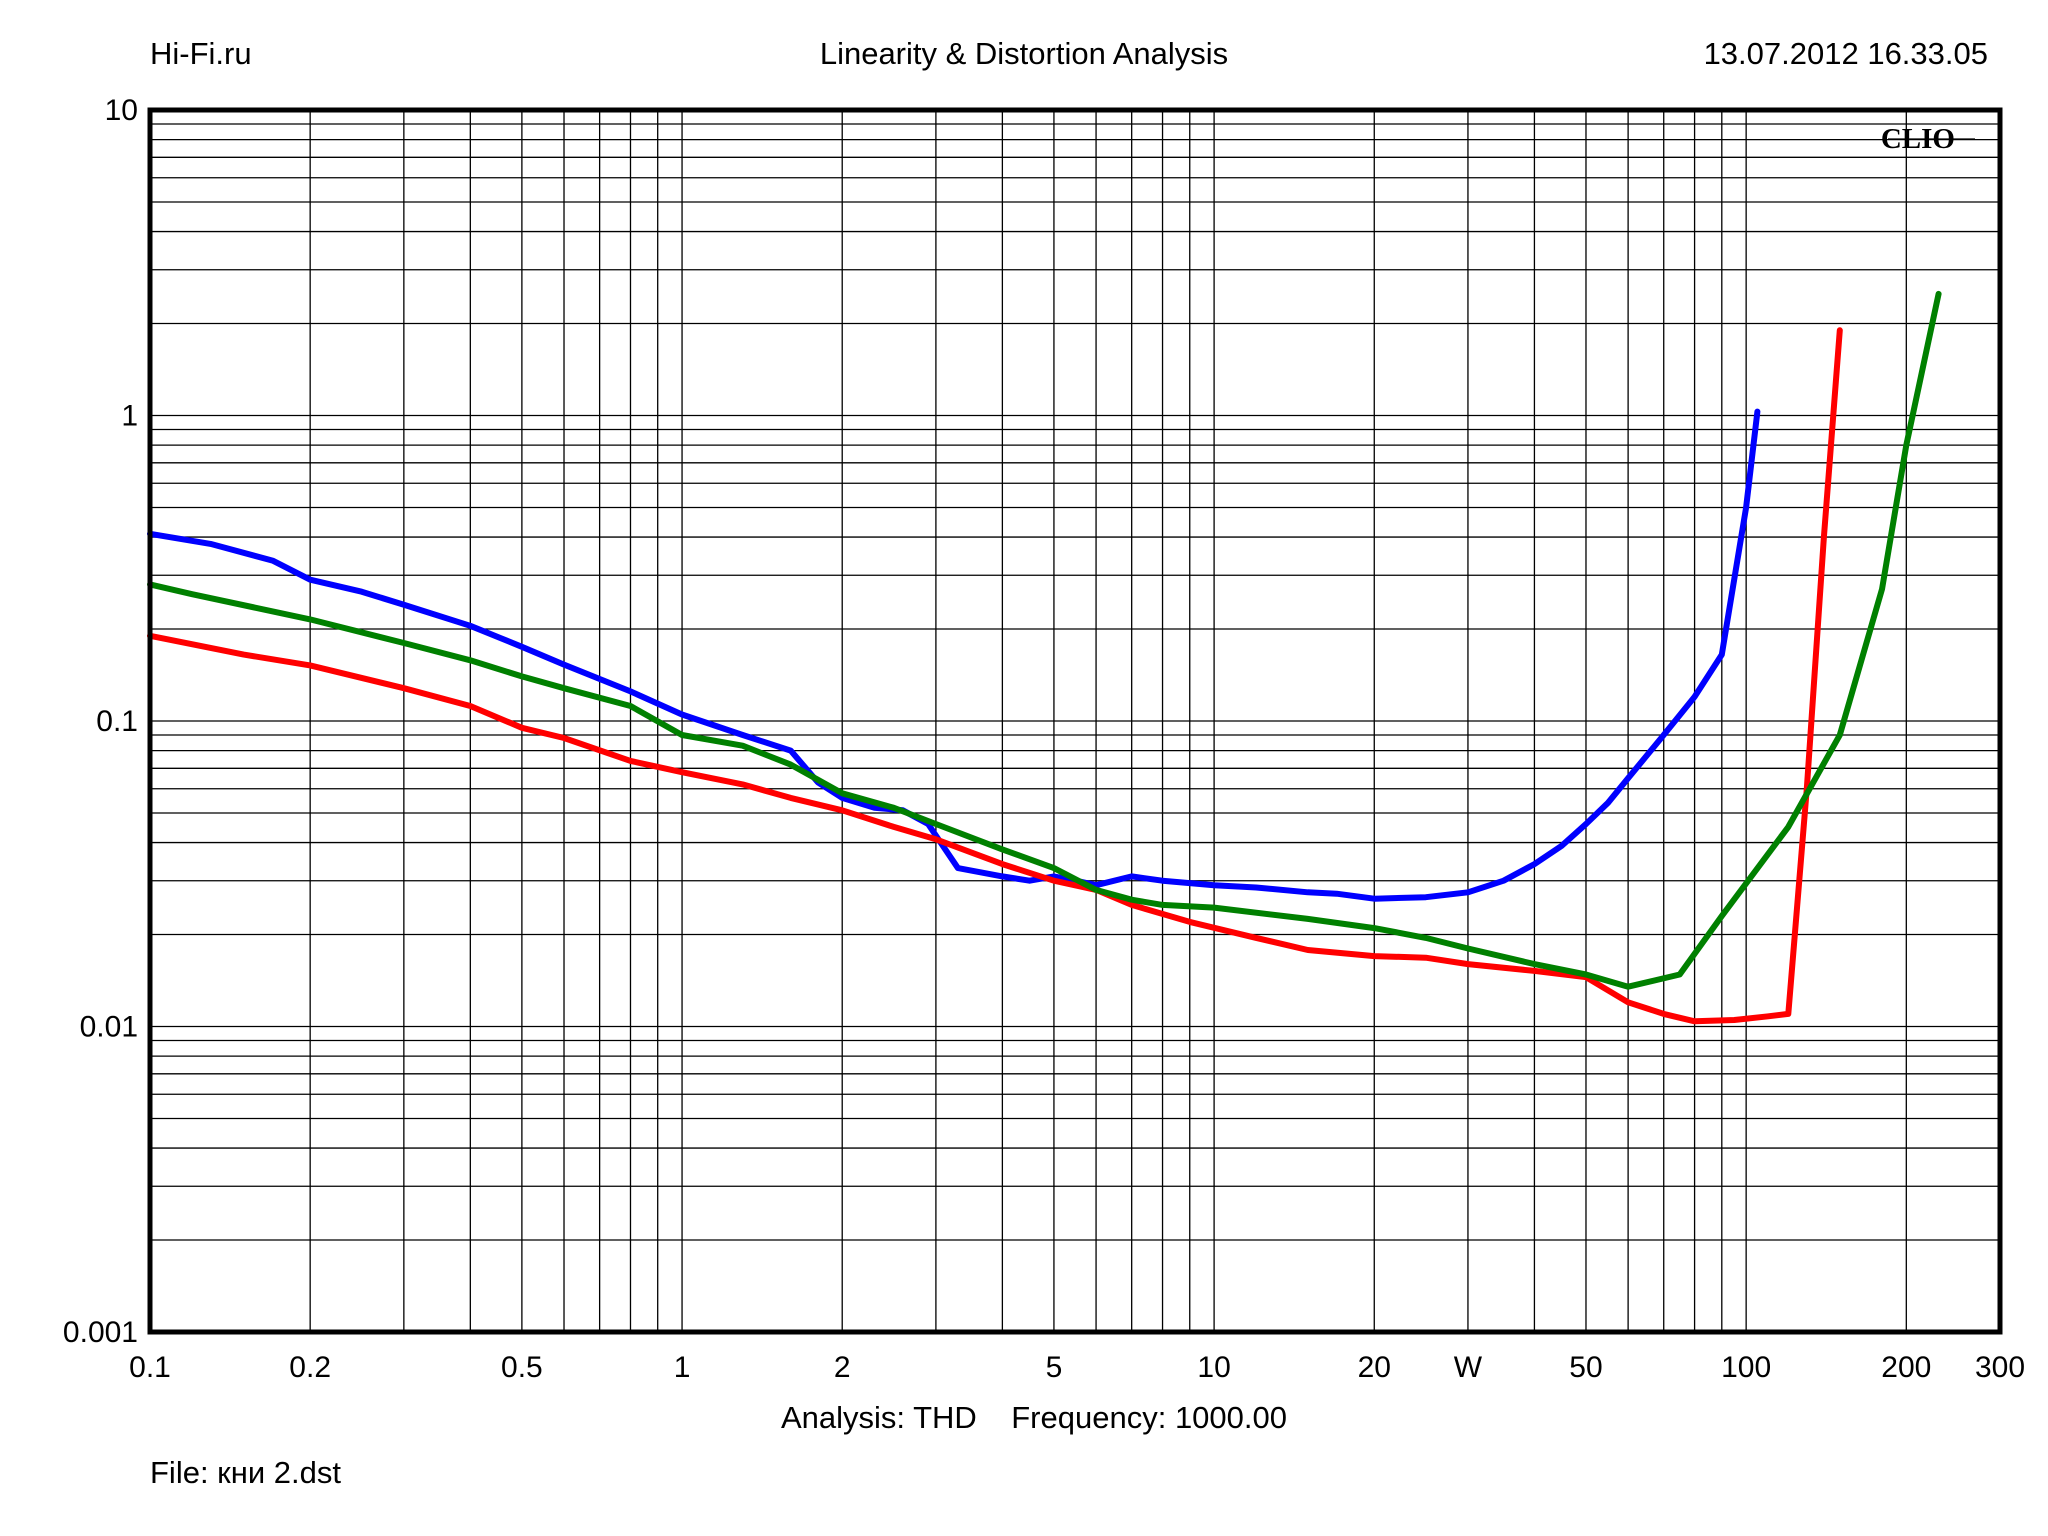 This screenshot has width=2048, height=1536. Describe the element at coordinates (245, 1472) in the screenshot. I see `file-label: File: кни 2.dst` at that location.